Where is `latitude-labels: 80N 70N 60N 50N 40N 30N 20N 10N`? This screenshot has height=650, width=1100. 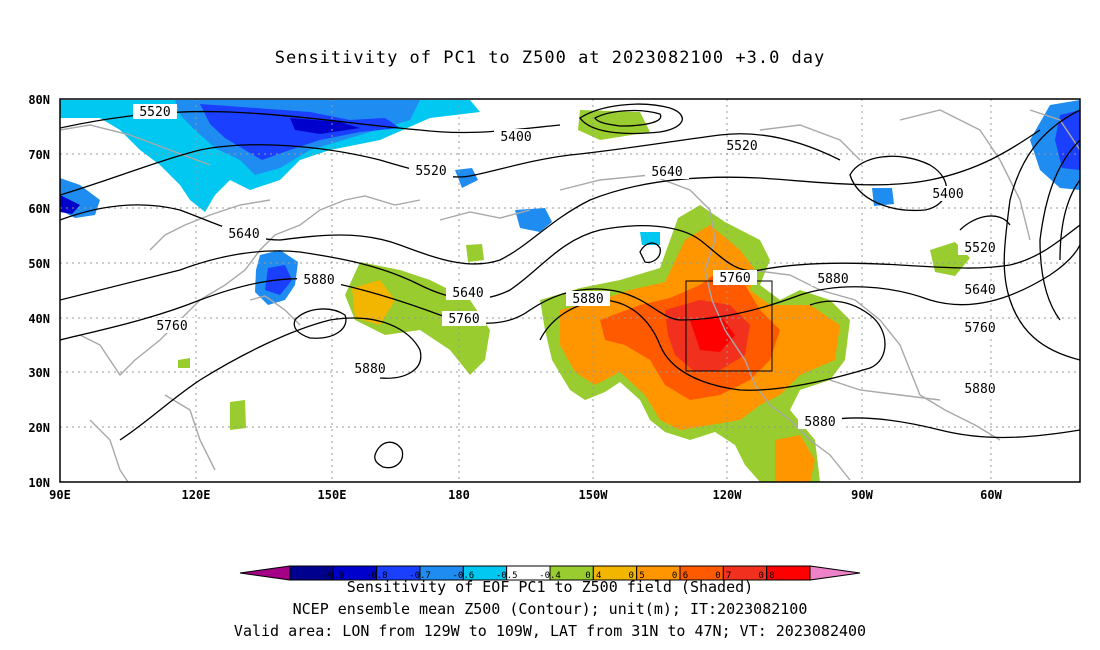
latitude-labels: 80N 70N 60N 50N 40N 30N 20N 10N is located at coordinates (39, 291).